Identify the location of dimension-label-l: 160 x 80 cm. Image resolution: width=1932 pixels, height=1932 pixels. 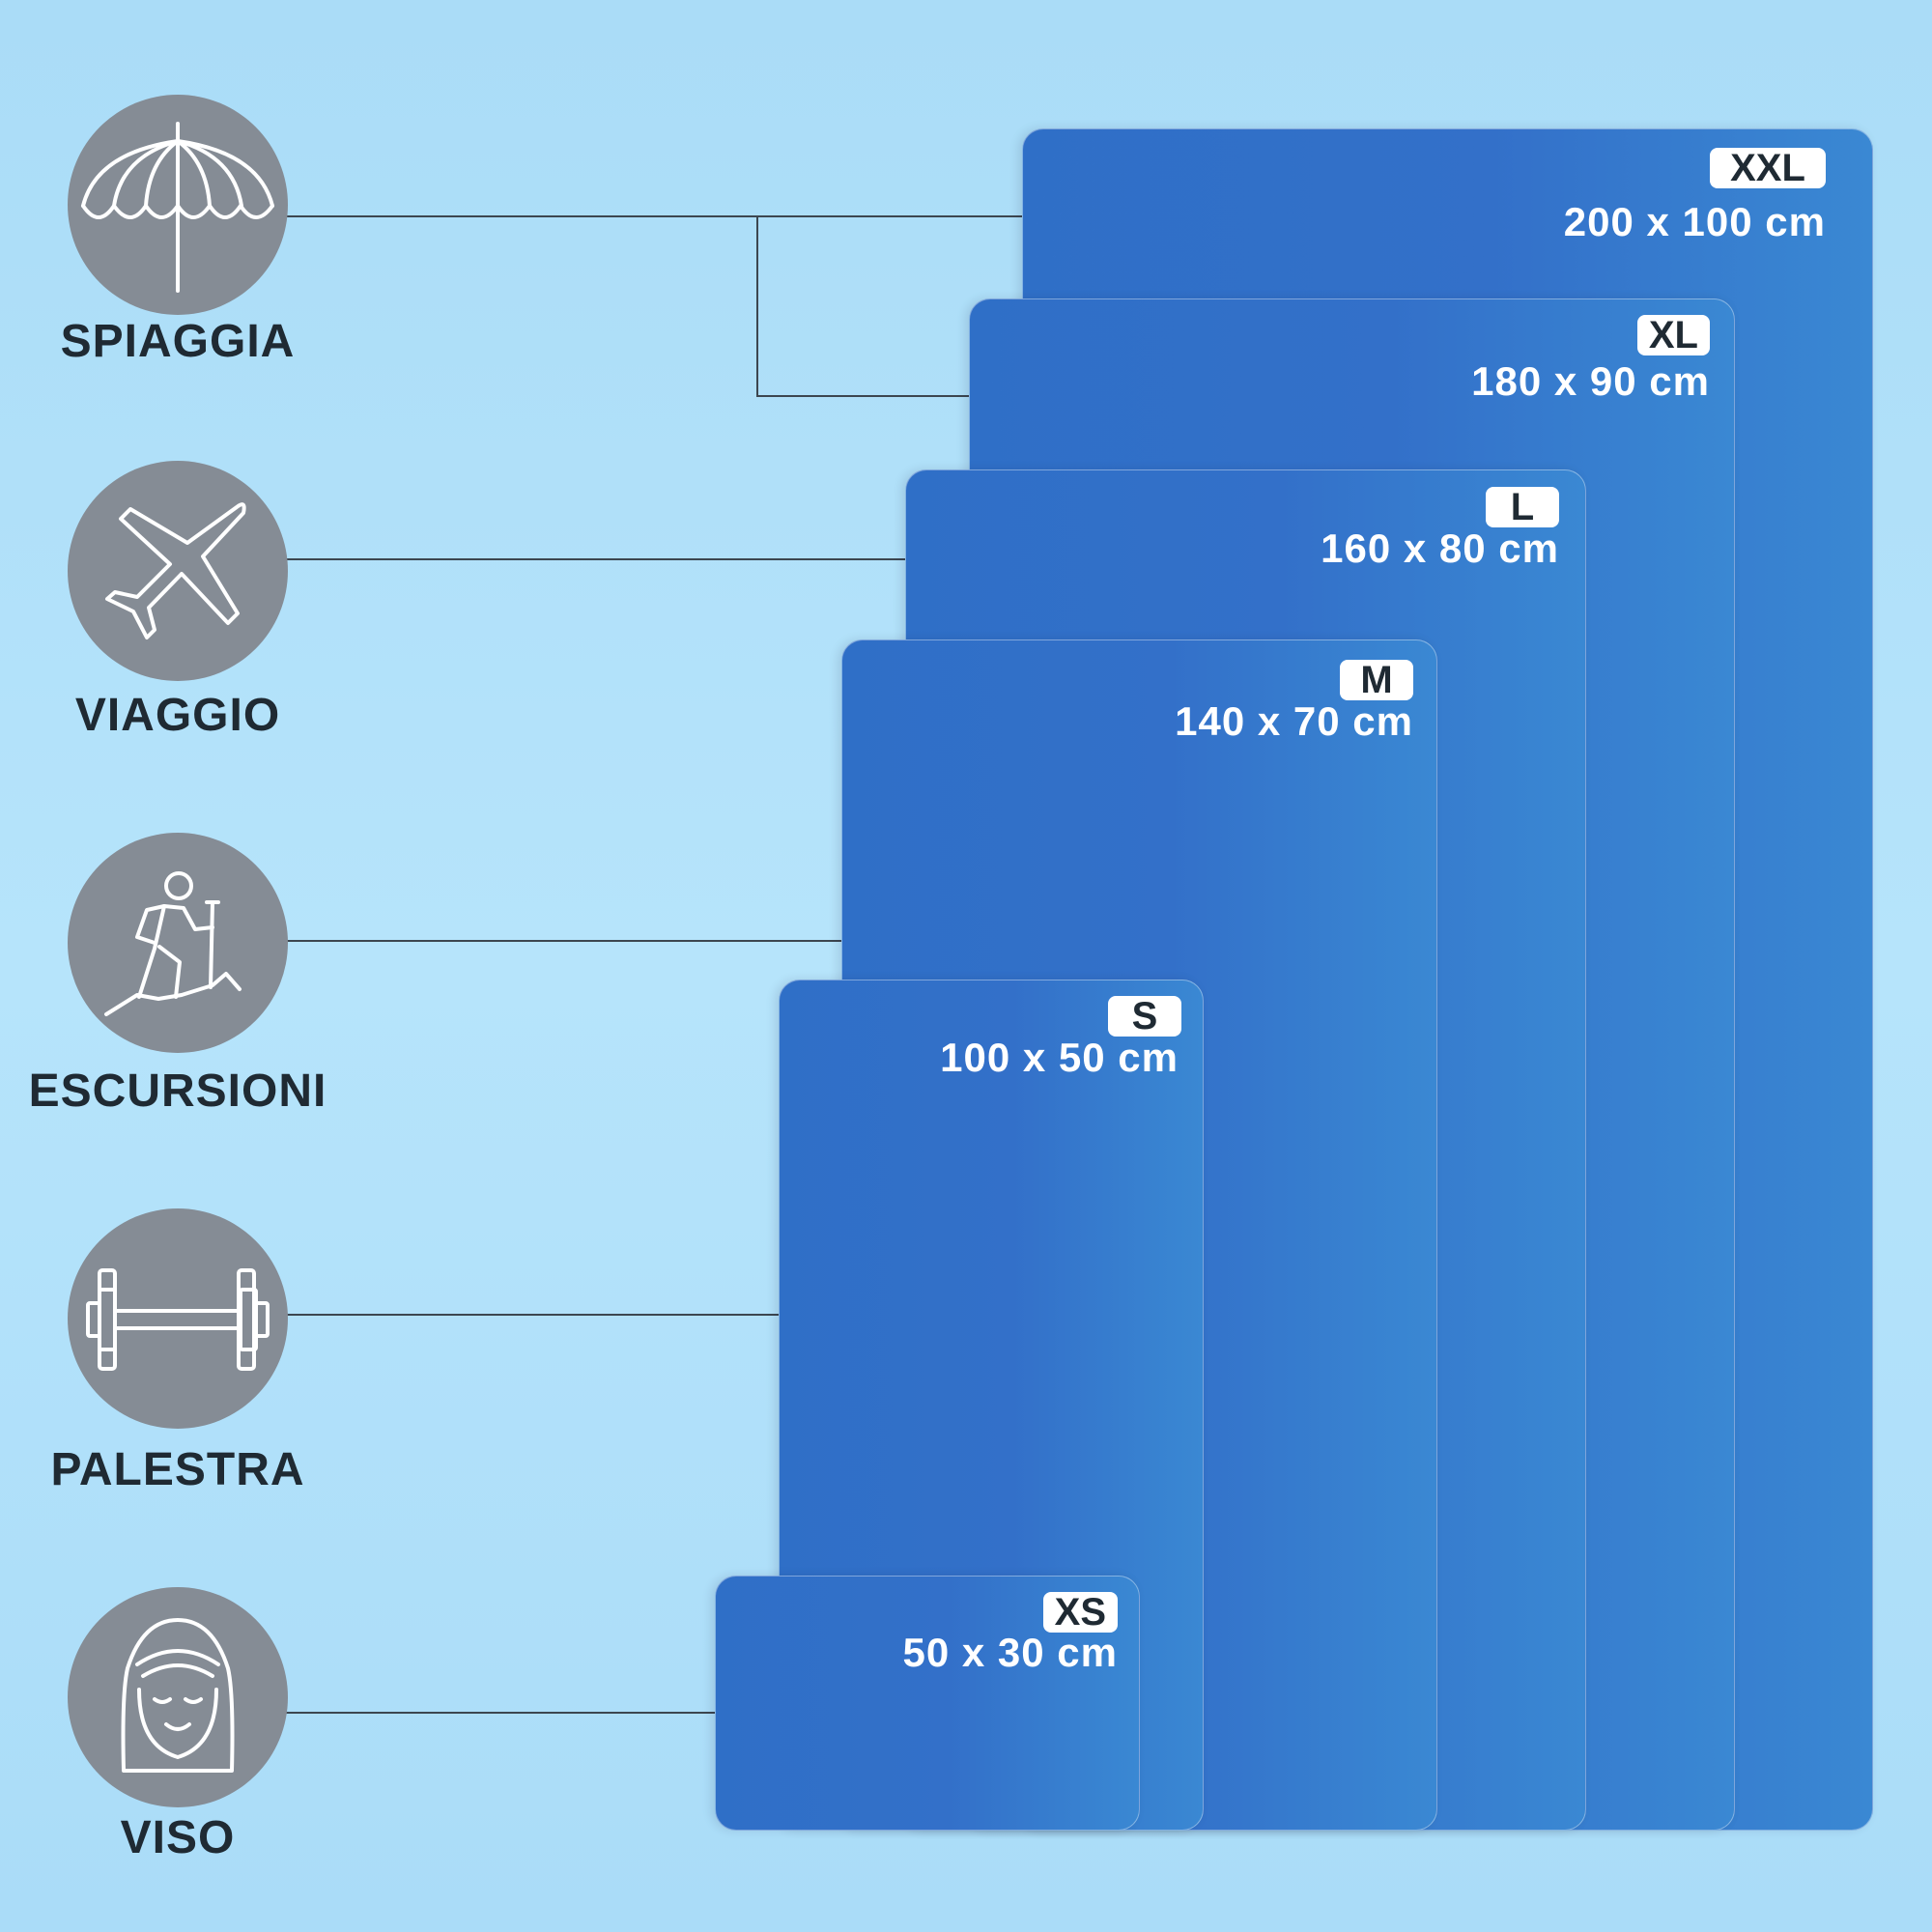
(1440, 548).